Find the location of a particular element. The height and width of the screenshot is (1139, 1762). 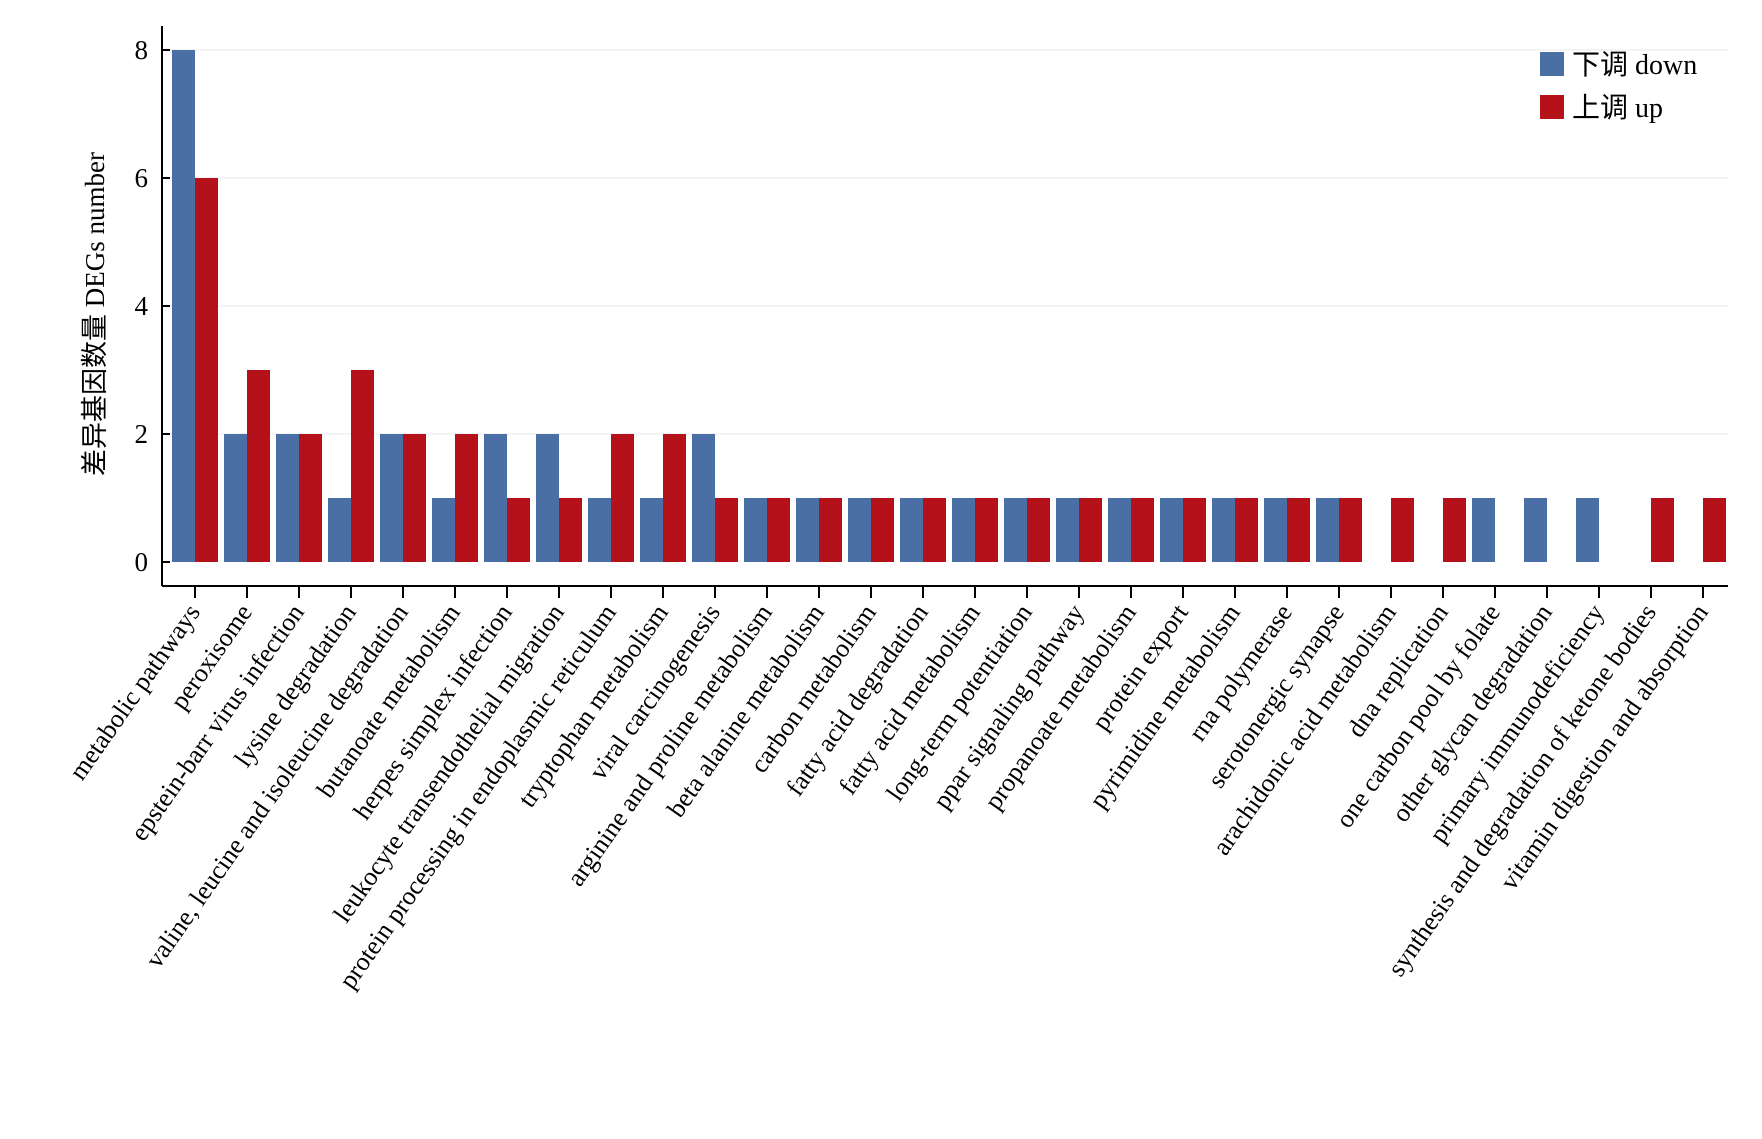

legend-swatch-up is located at coordinates (1552, 107).